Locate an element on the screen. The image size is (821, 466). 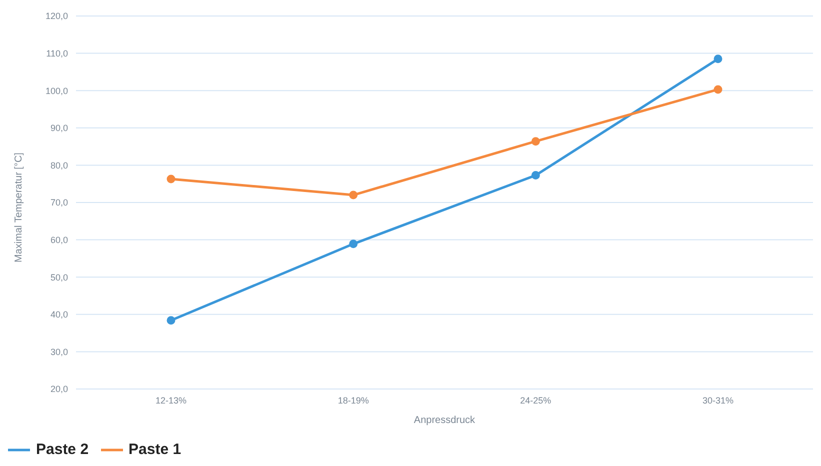
legend-label: Paste 1 is located at coordinates (155, 449).